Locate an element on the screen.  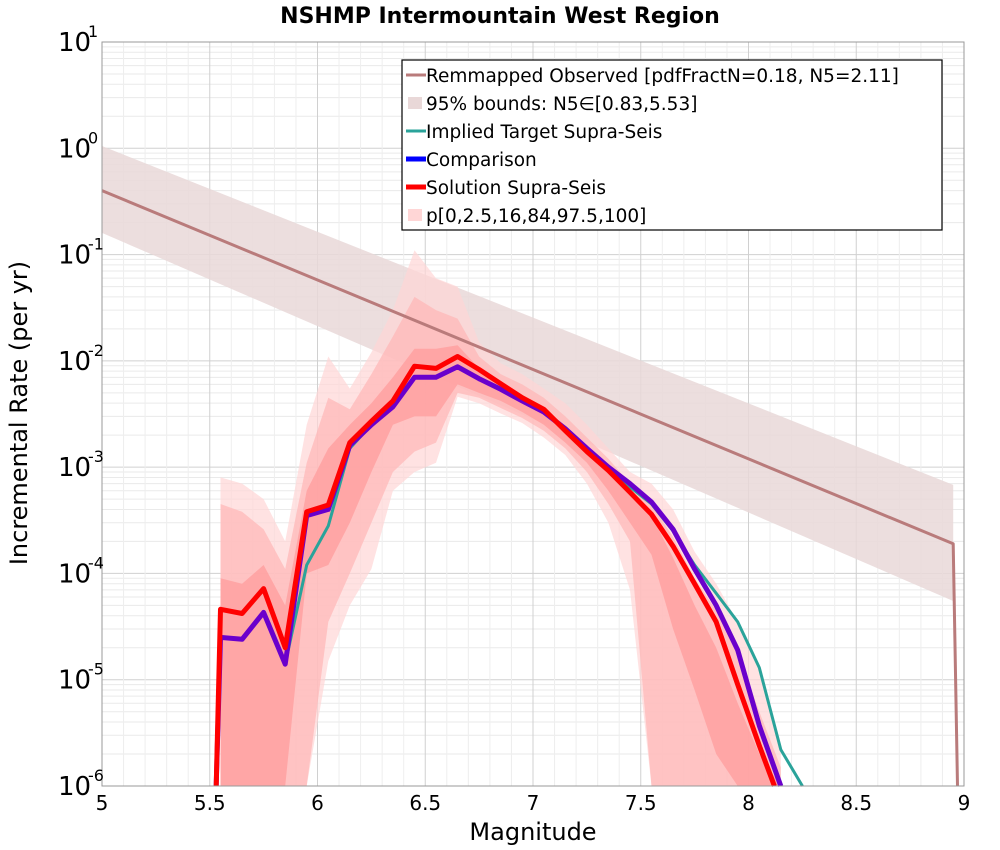
legend-label: 95% bounds: N5∈[0.83,5.53] is located at coordinates (561, 104).